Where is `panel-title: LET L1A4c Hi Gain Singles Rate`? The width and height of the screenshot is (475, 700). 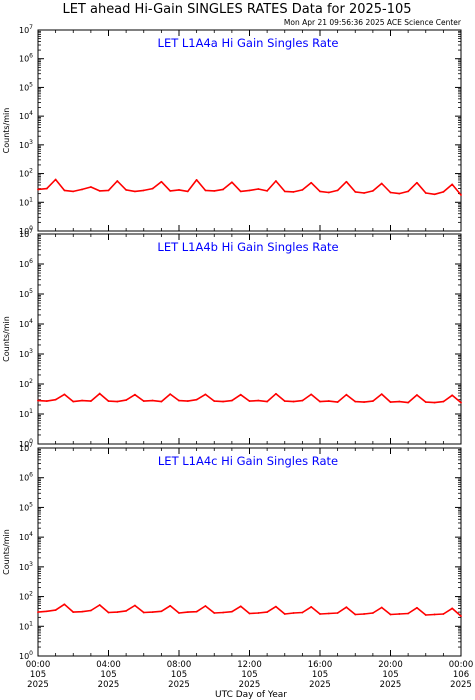 panel-title: LET L1A4c Hi Gain Singles Rate is located at coordinates (248, 461).